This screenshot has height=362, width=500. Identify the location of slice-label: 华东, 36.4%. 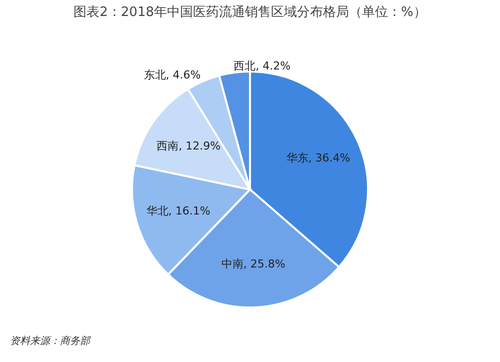
(318, 157).